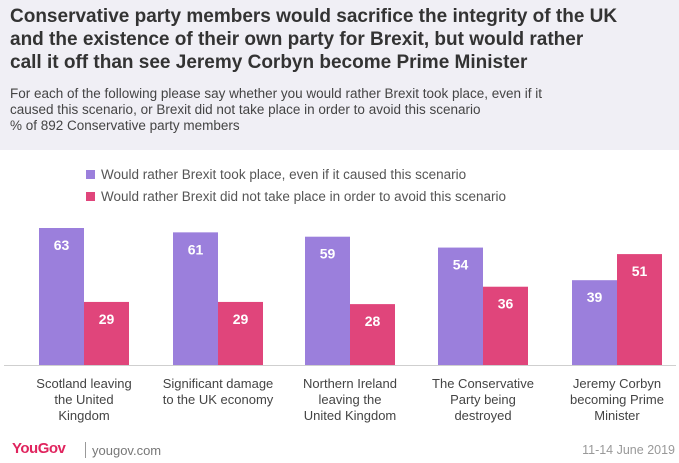  What do you see at coordinates (196, 249) in the screenshot?
I see `data-label-significant-damage-to-the-uk-economy-series-0: 61` at bounding box center [196, 249].